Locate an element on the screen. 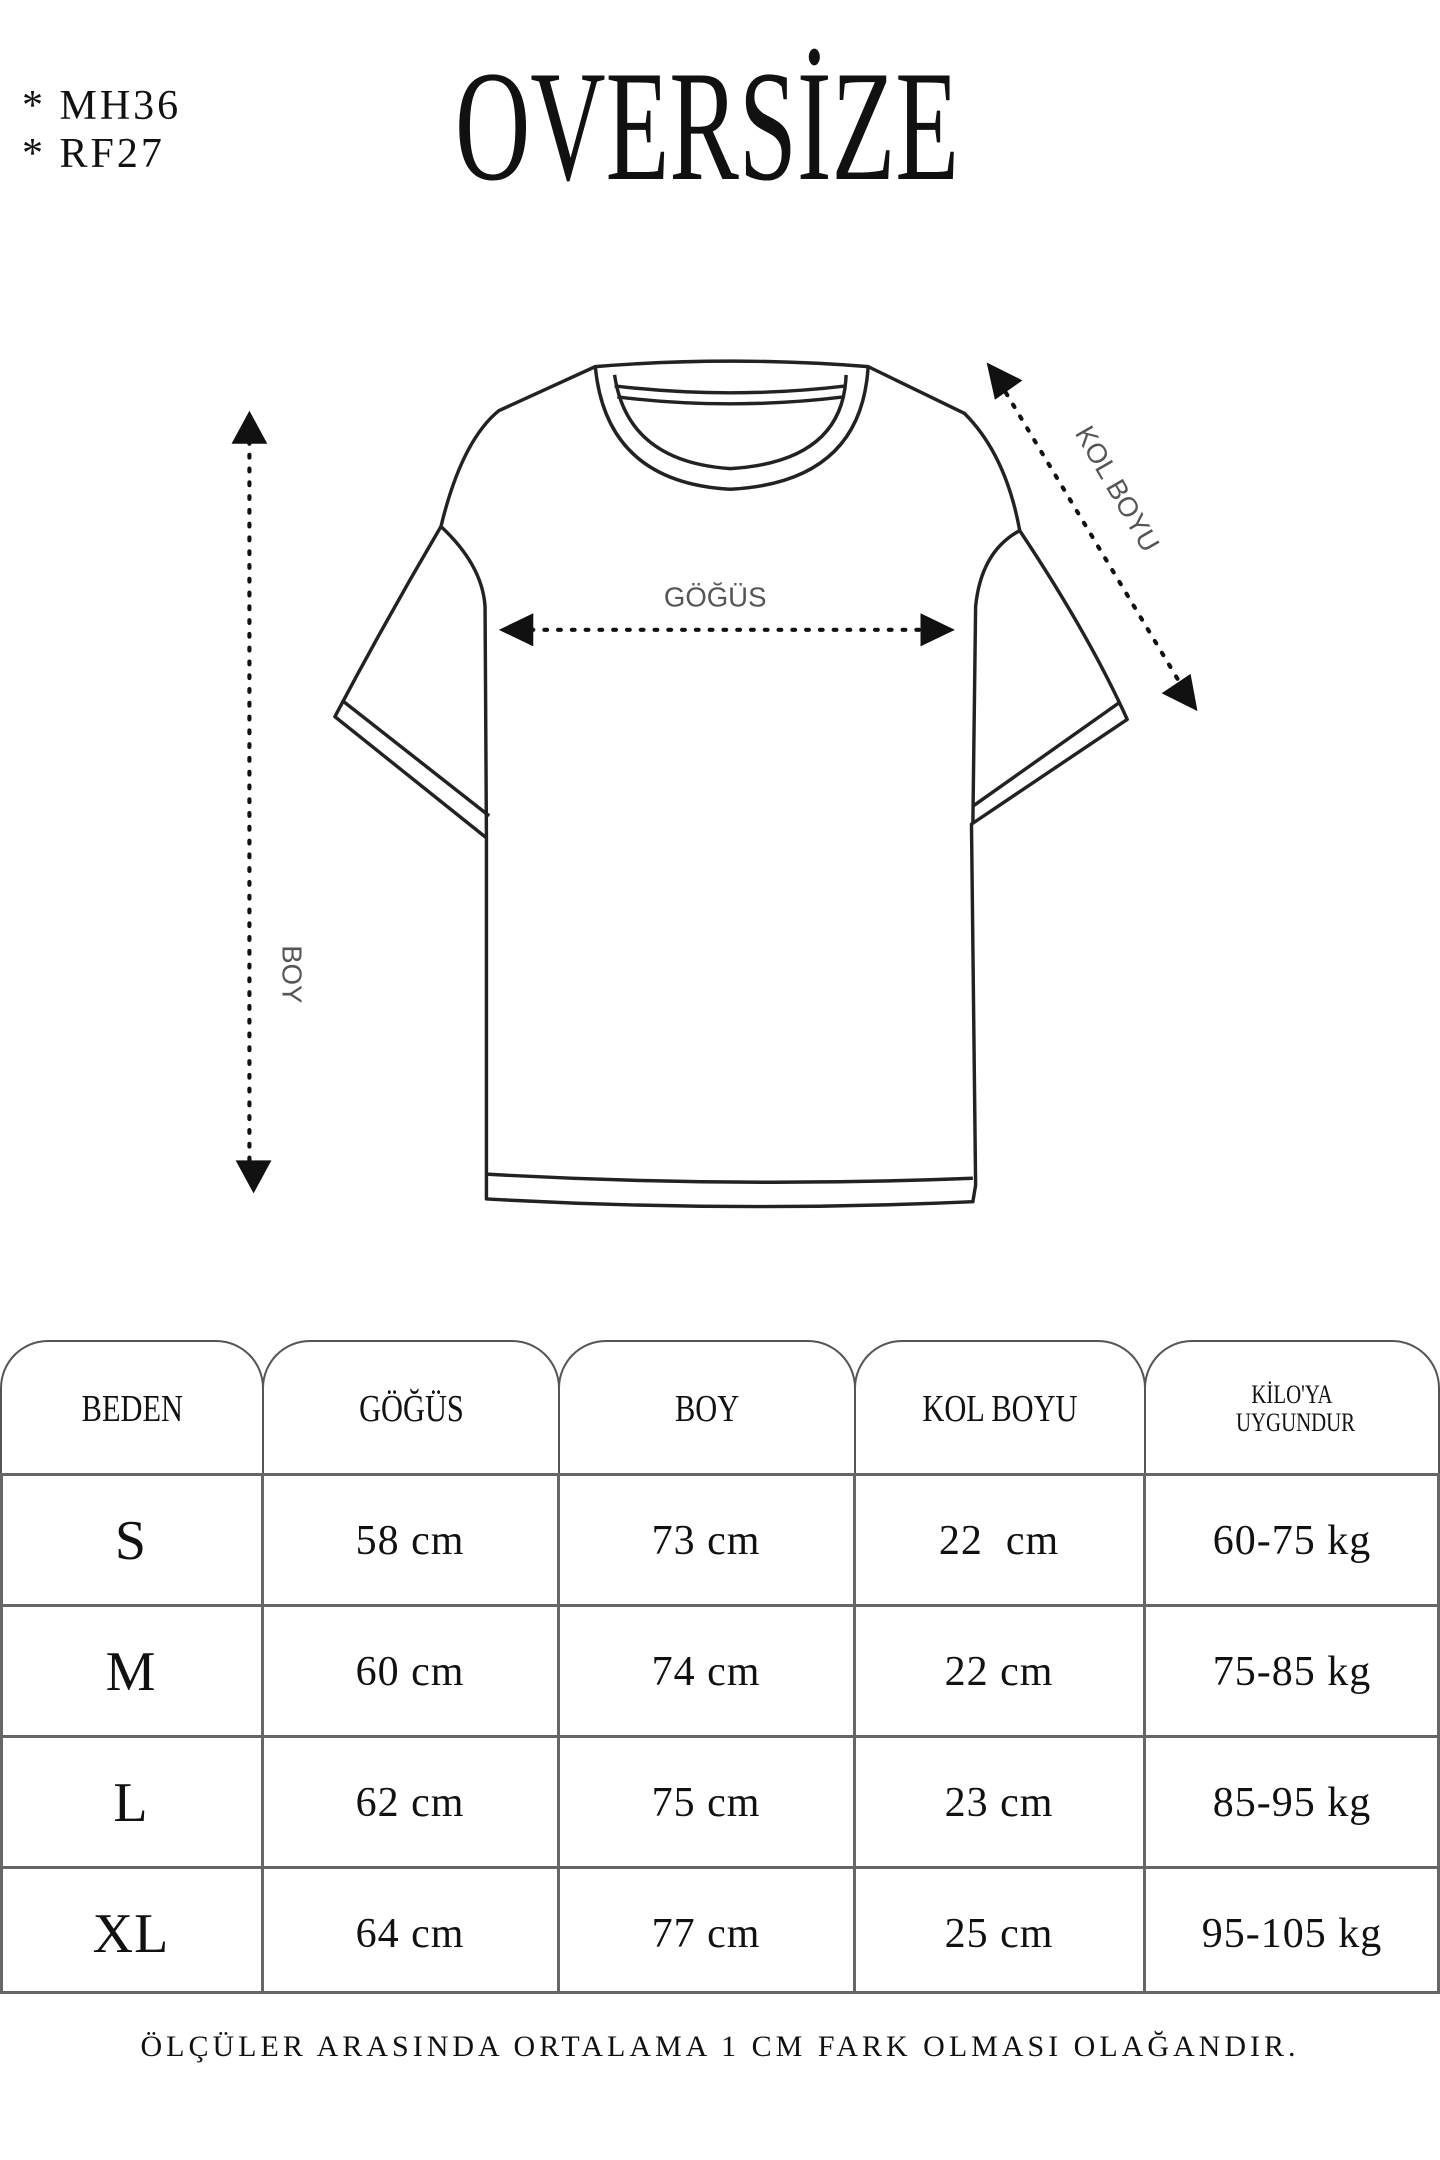 This screenshot has width=1440, height=2160. cell-length: 75 cm is located at coordinates (706, 1802).